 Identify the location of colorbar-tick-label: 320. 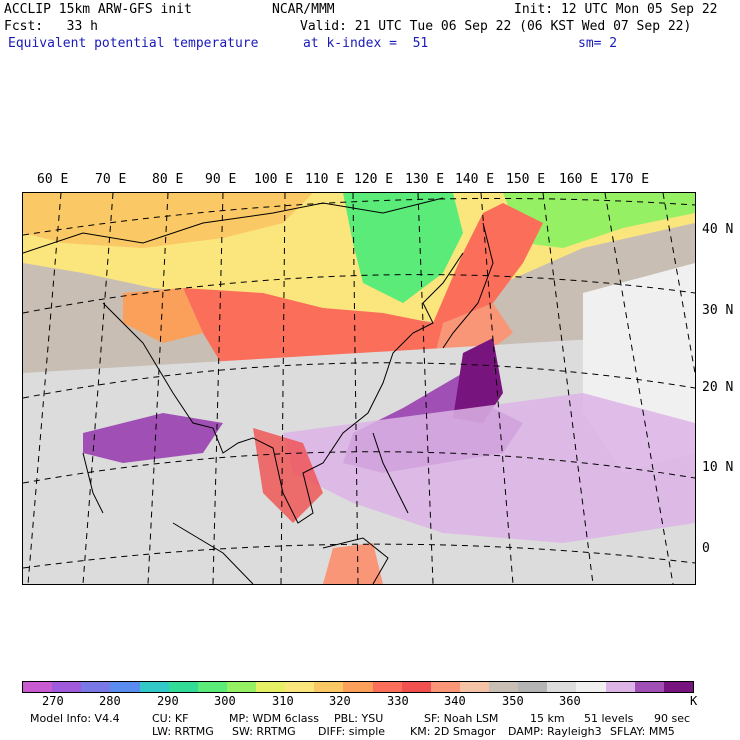
(340, 701).